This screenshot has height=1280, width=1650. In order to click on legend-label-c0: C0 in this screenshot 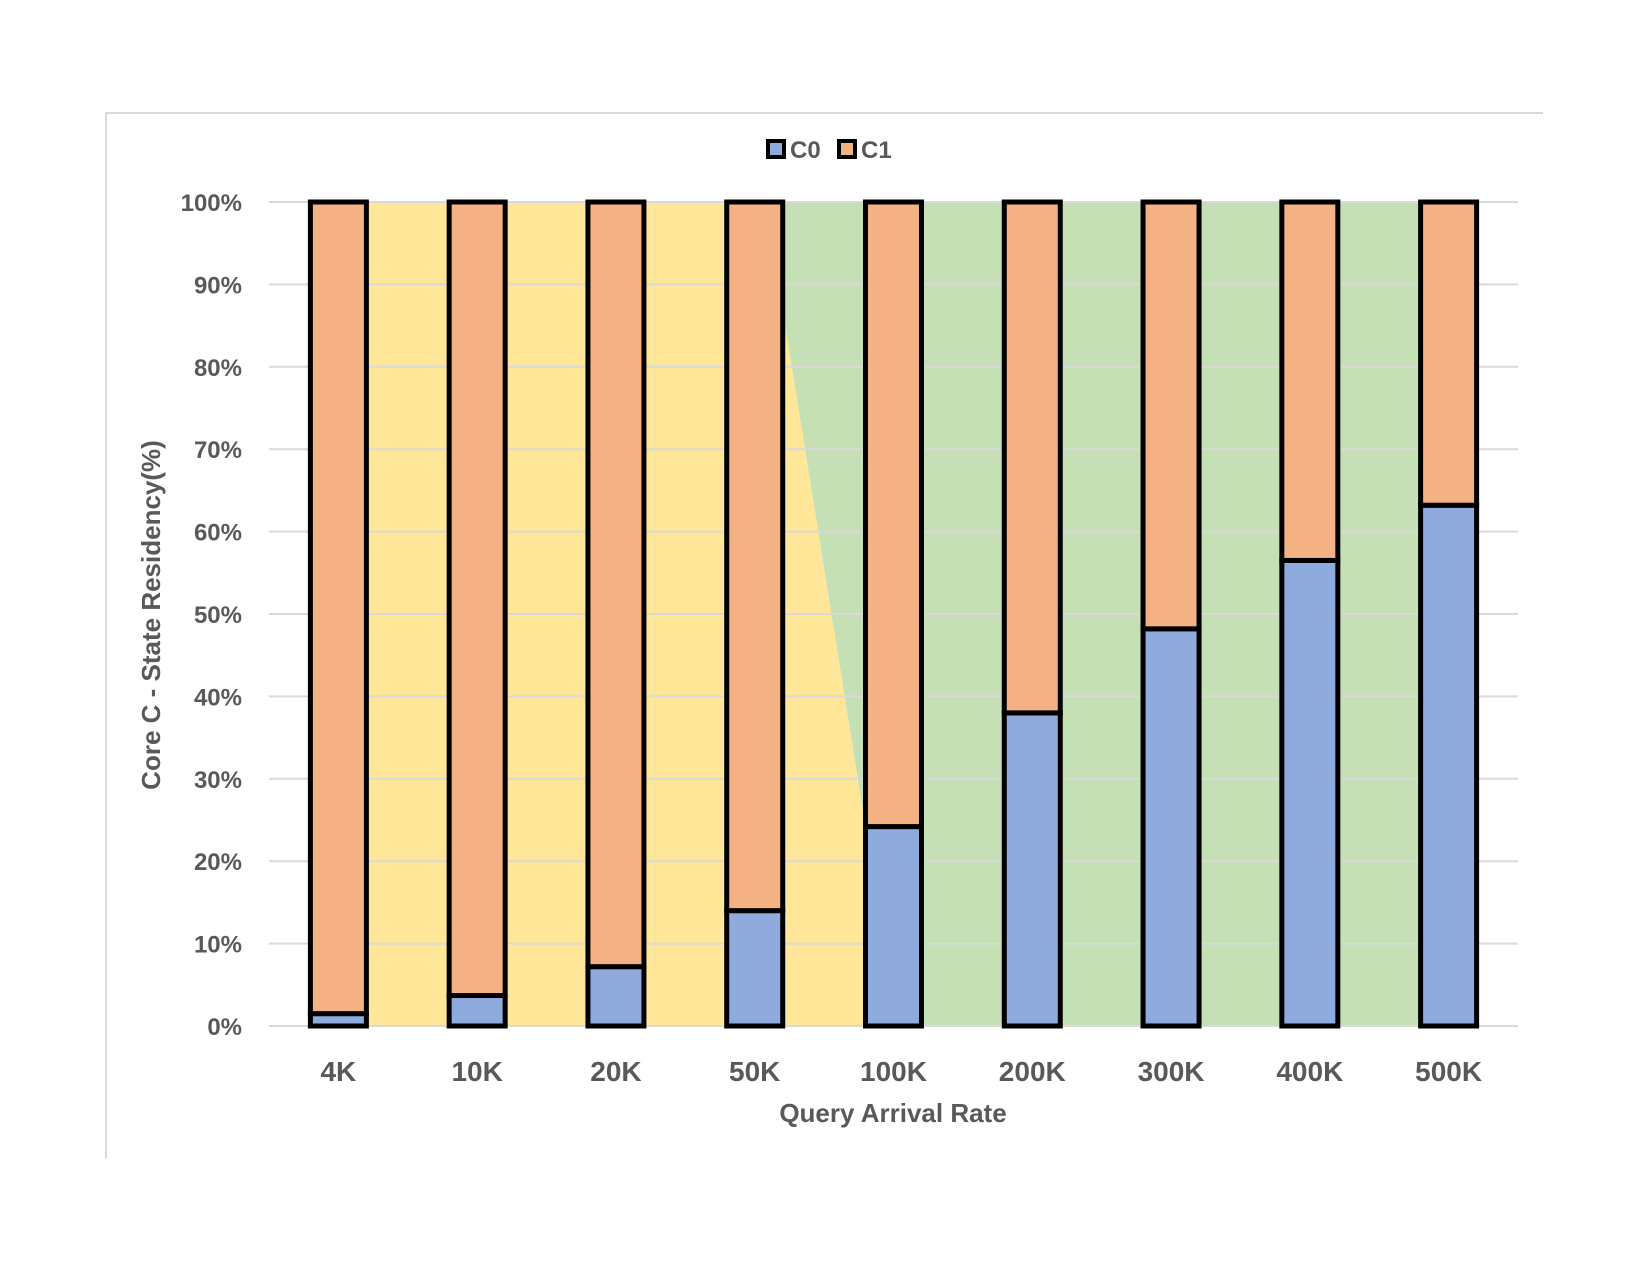, I will do `click(805, 150)`.